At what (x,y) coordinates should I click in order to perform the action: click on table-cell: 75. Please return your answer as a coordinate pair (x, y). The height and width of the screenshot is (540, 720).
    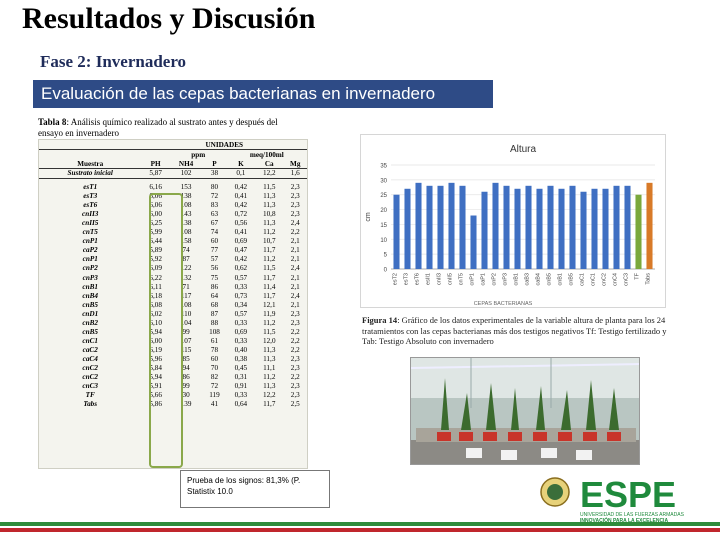
    Looking at the image, I should click on (214, 277).